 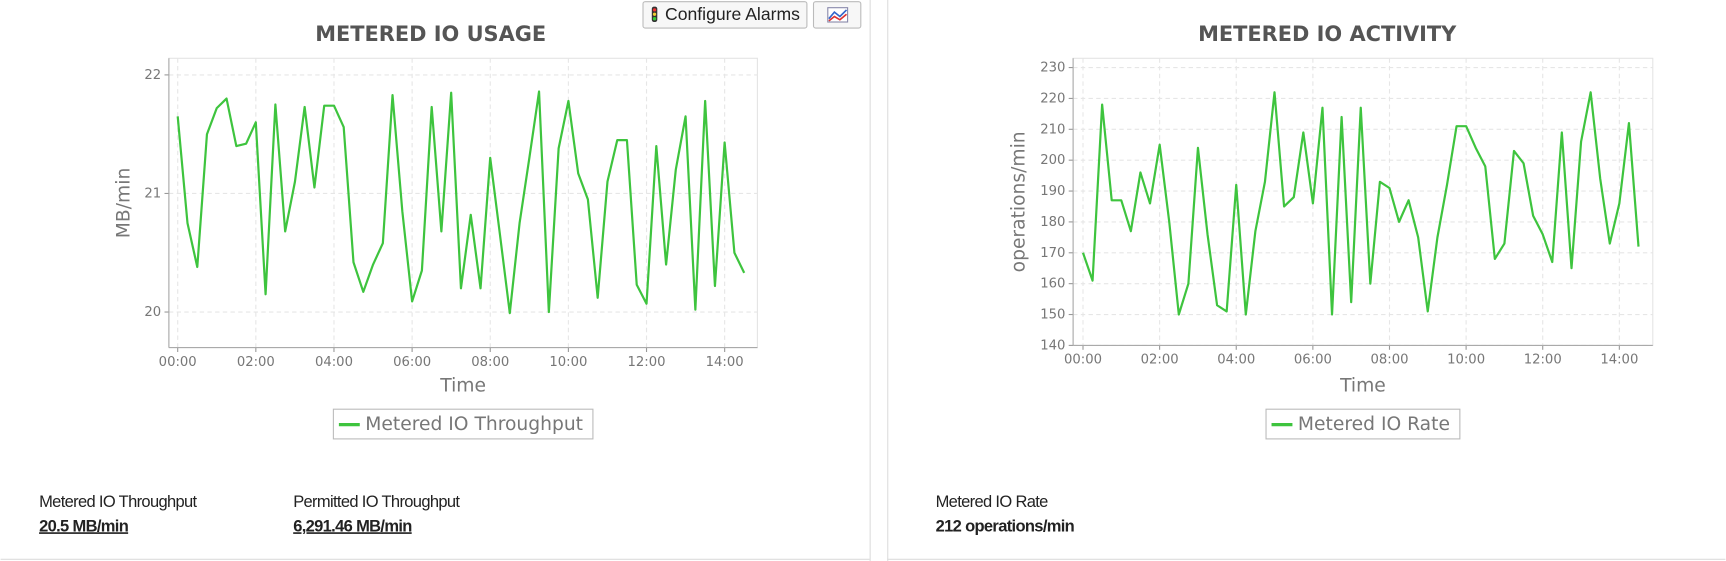 What do you see at coordinates (376, 502) in the screenshot?
I see `stat-label: Permitted IO Throughput` at bounding box center [376, 502].